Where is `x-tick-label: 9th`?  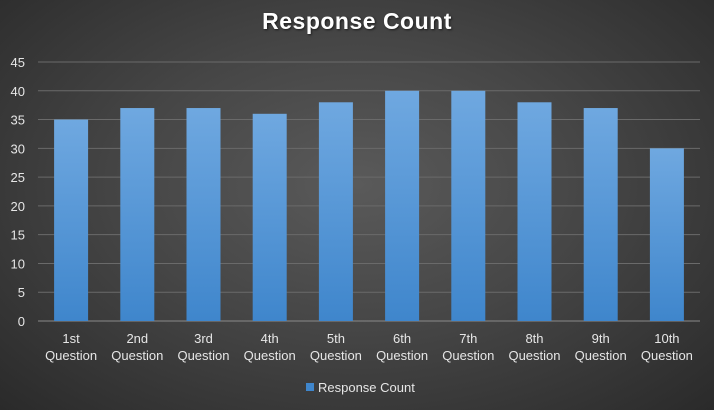
x-tick-label: 9th is located at coordinates (601, 338).